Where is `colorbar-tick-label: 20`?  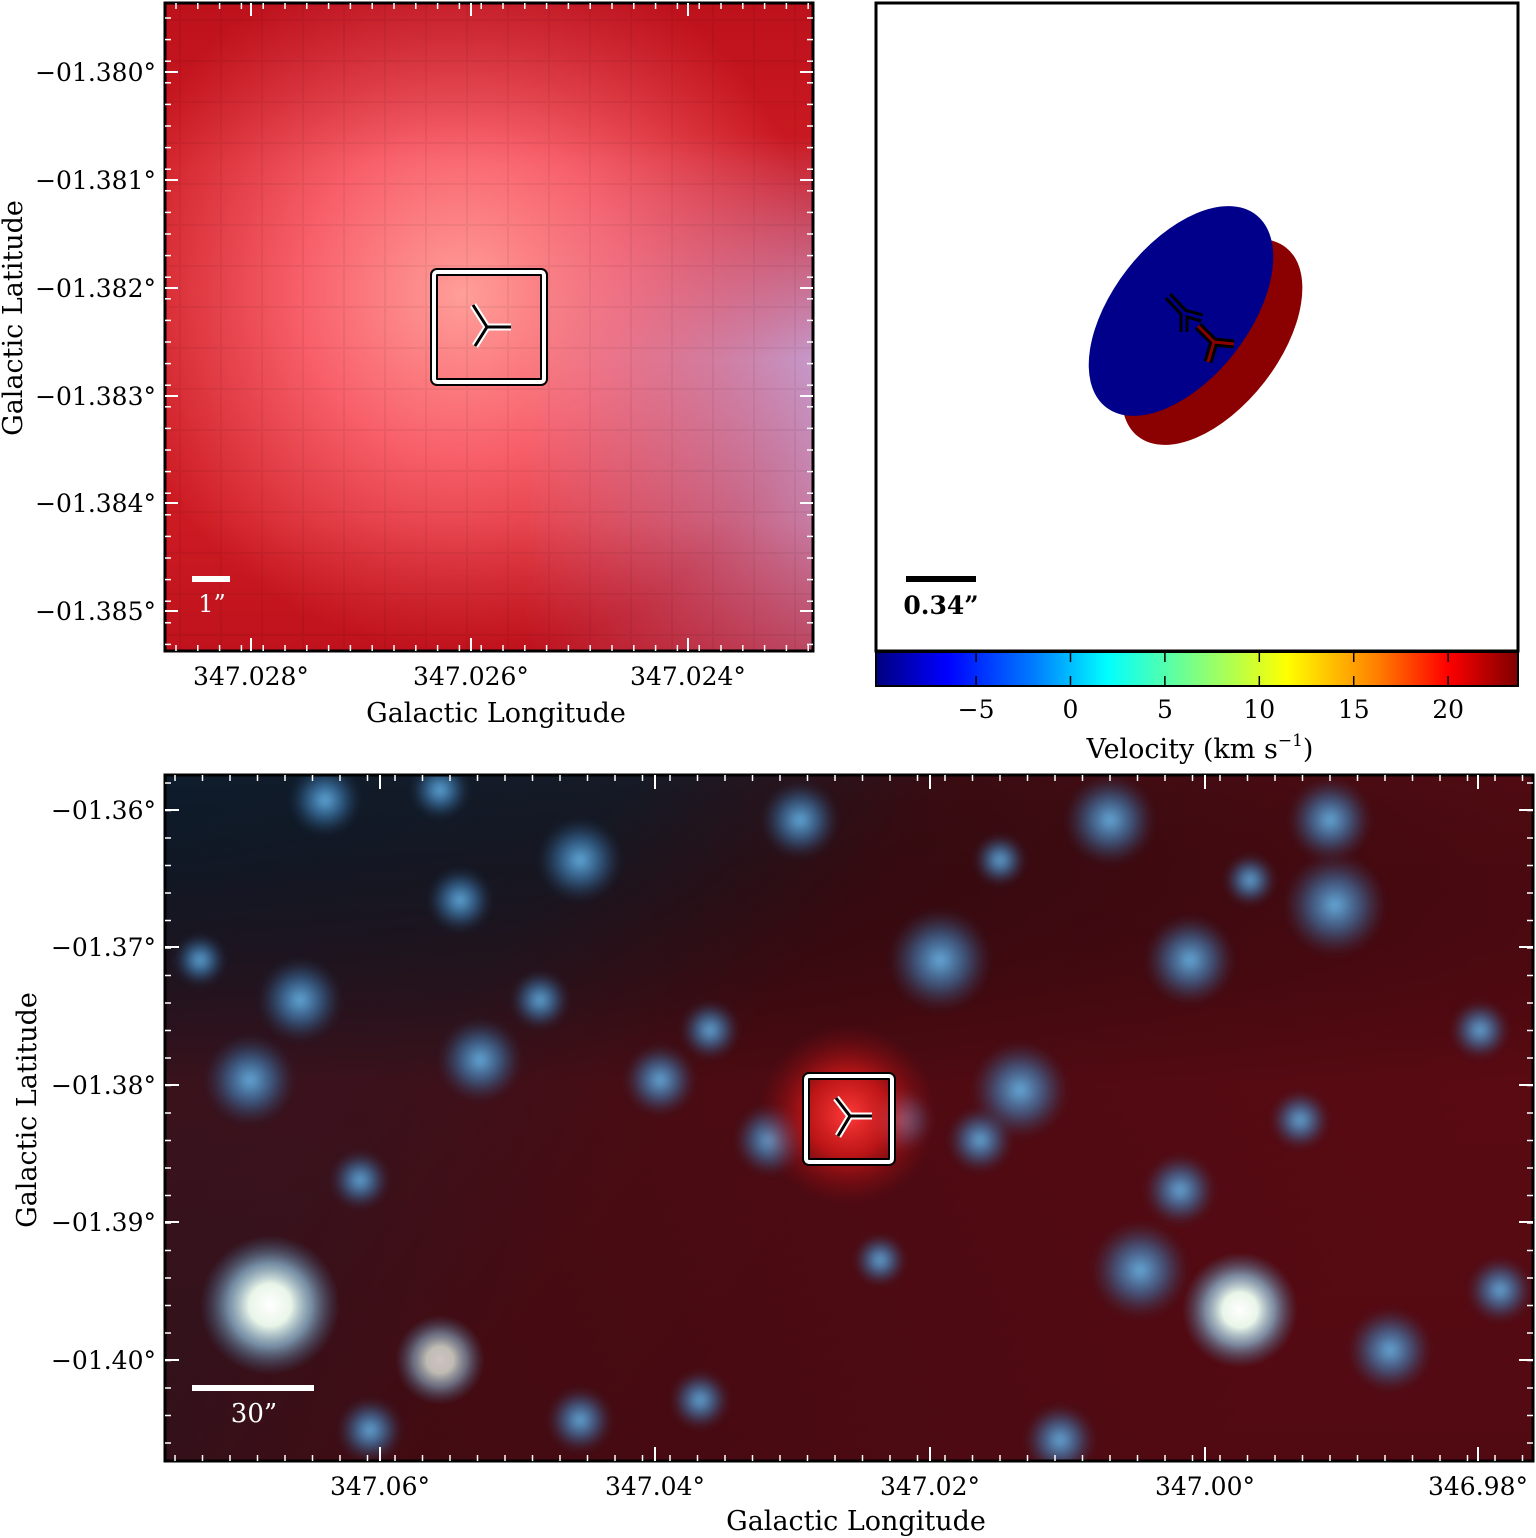 colorbar-tick-label: 20 is located at coordinates (1448, 709).